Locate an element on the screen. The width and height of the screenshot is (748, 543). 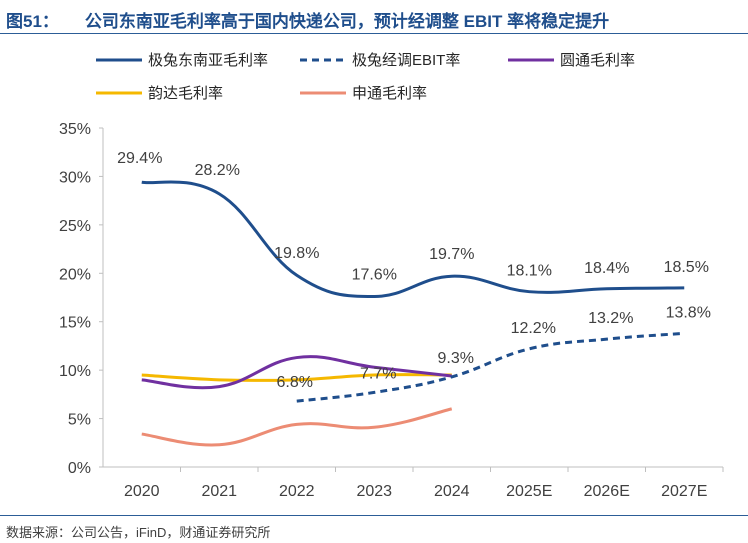
x-tick-label: 2024 is located at coordinates (452, 491).